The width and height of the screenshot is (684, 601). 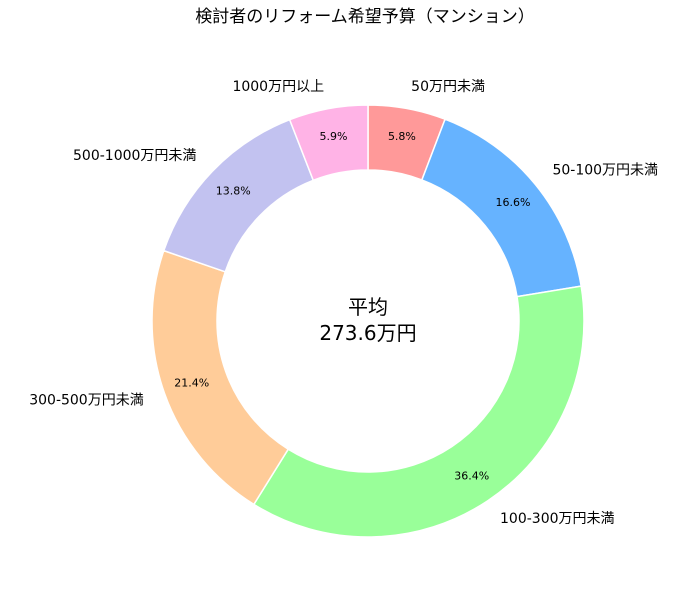 I want to click on center-label-average: 平均, so click(x=368, y=307).